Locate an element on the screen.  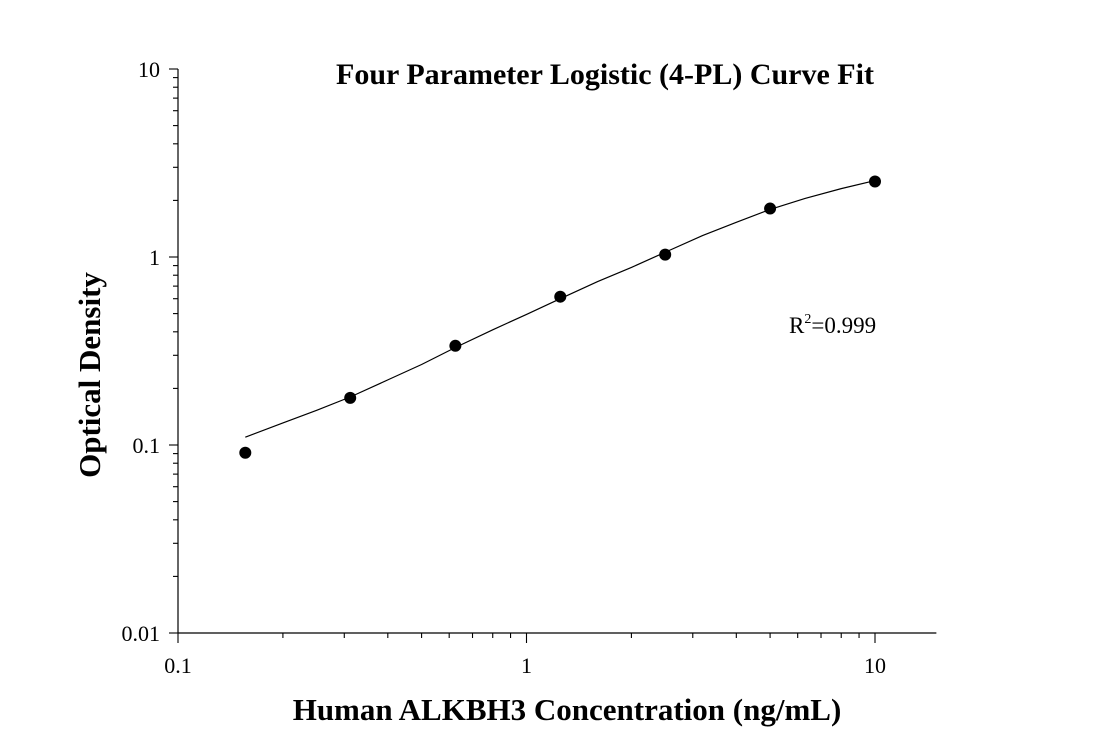
y-tick-label: 0.1 is located at coordinates (147, 445).